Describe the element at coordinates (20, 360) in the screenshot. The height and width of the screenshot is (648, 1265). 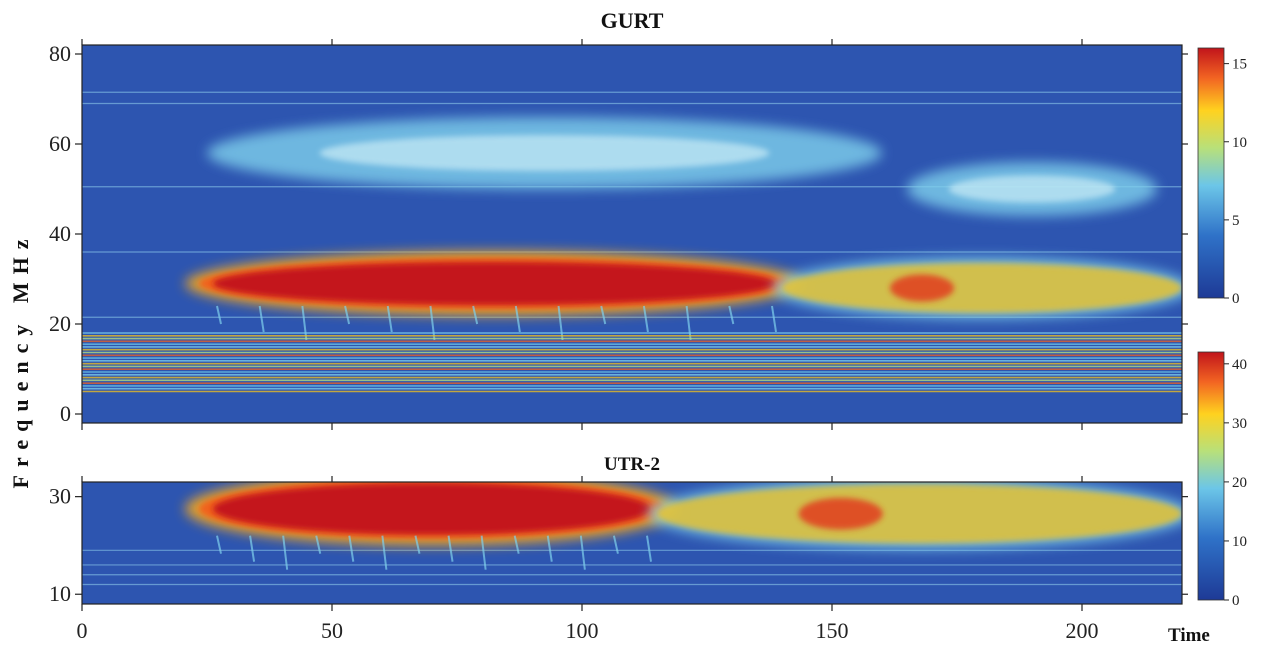
I see `y-axis-label: Frequency MHz` at that location.